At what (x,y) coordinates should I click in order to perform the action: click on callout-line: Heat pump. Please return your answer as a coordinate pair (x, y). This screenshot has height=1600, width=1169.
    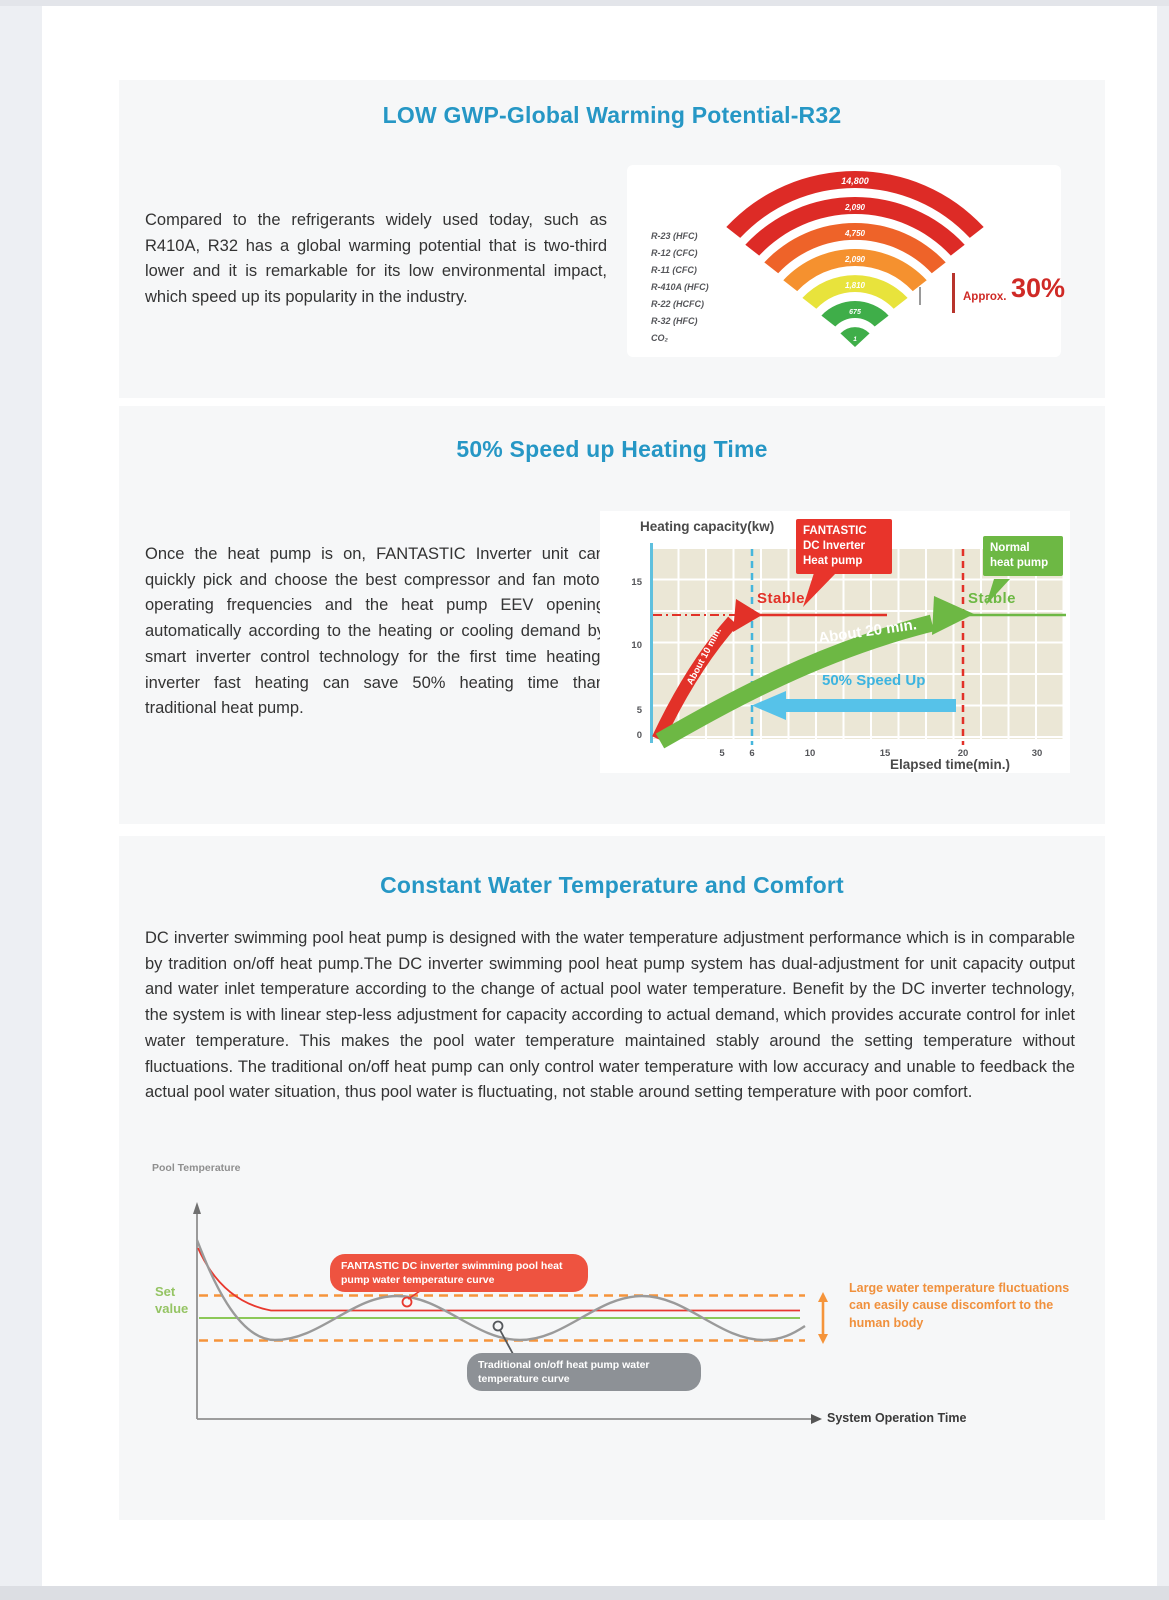
    Looking at the image, I should click on (833, 560).